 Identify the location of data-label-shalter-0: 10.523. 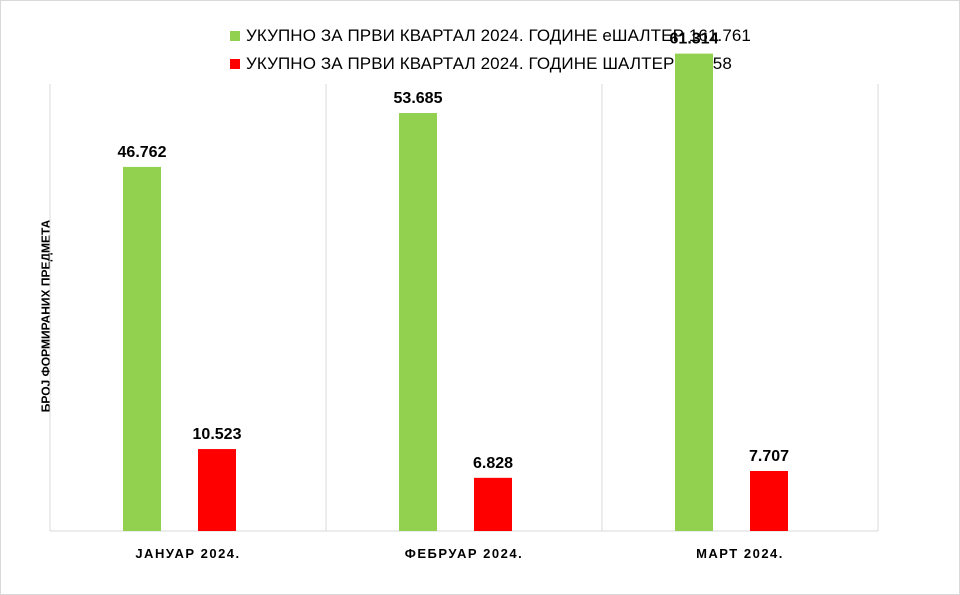
(217, 434).